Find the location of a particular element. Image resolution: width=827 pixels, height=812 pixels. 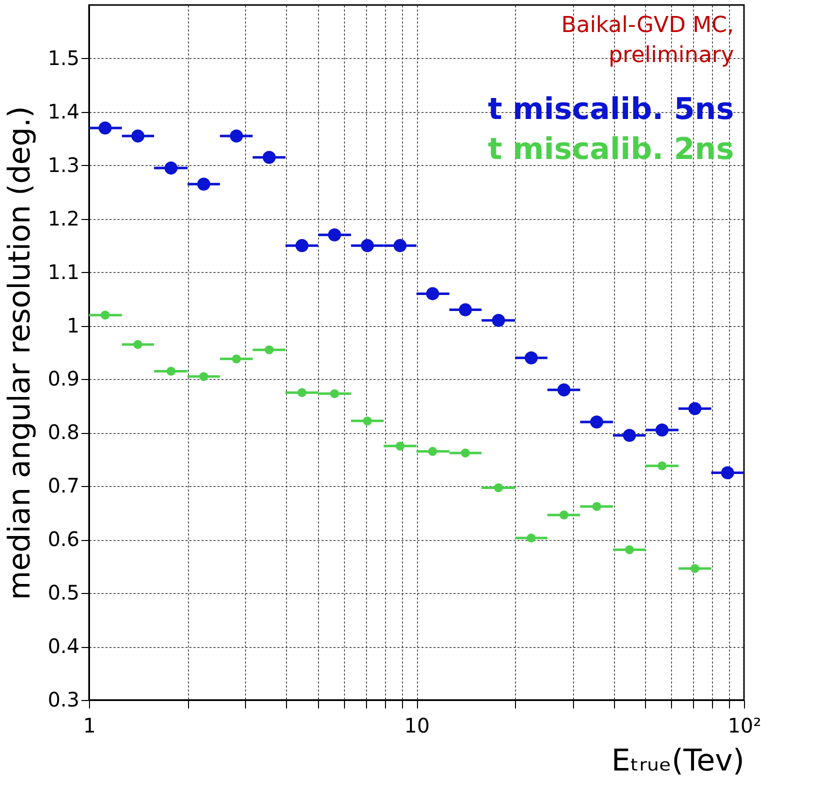

annotation: Baikal-GVD MC, preliminary is located at coordinates (647, 40).